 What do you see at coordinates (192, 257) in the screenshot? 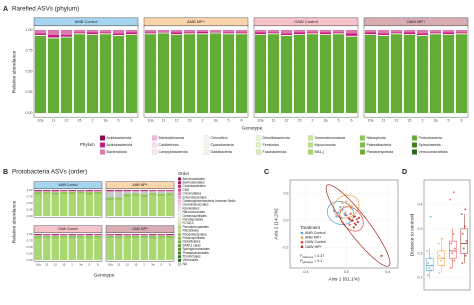
I see `legend-label: Thiotrichales` at bounding box center [192, 257].